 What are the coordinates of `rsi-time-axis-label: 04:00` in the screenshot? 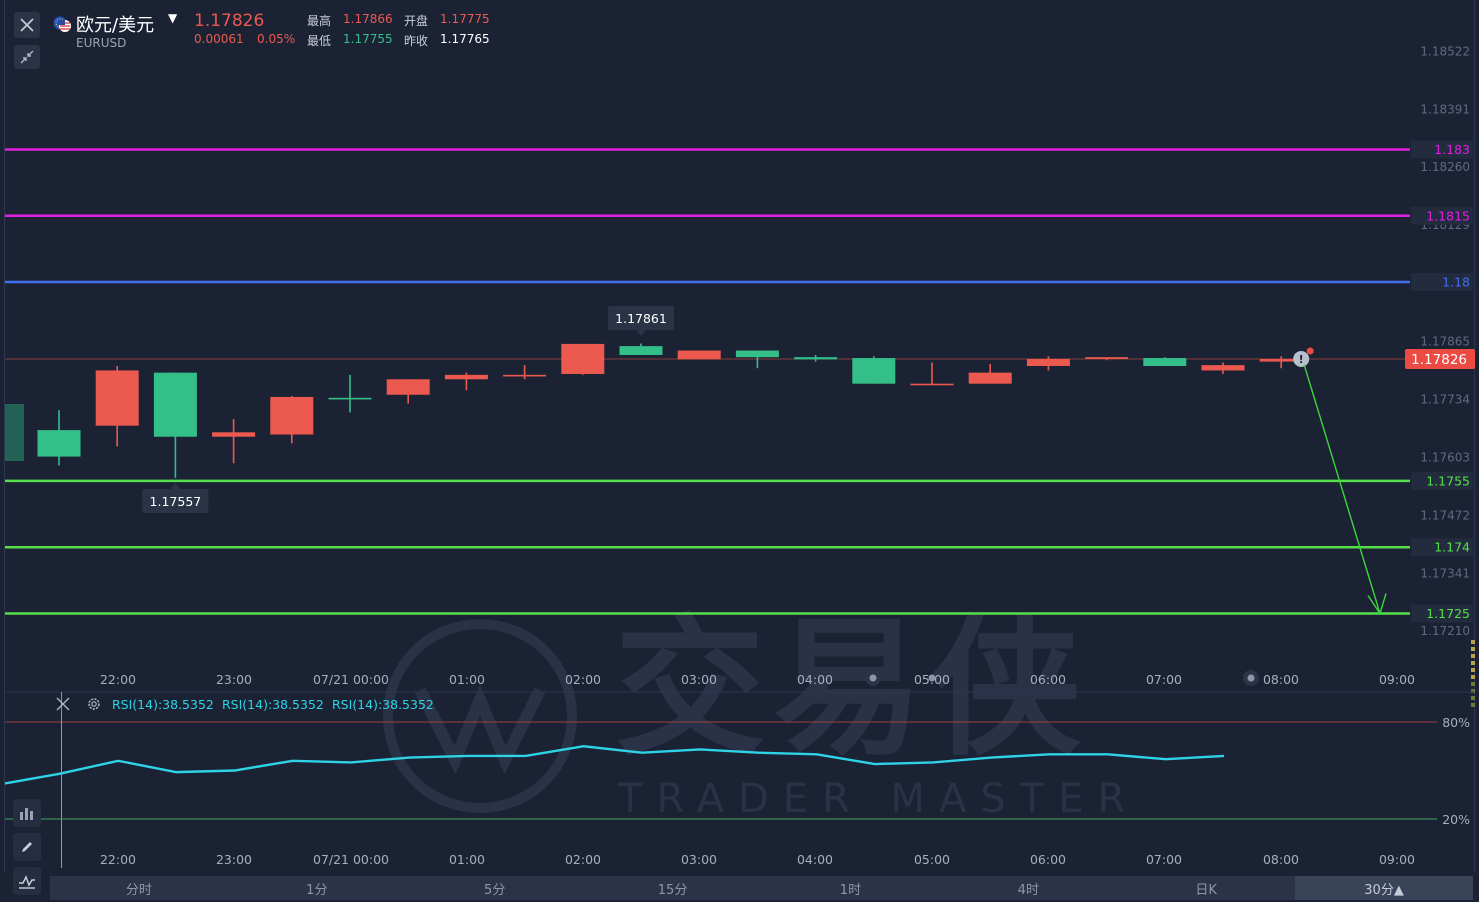 It's located at (815, 859).